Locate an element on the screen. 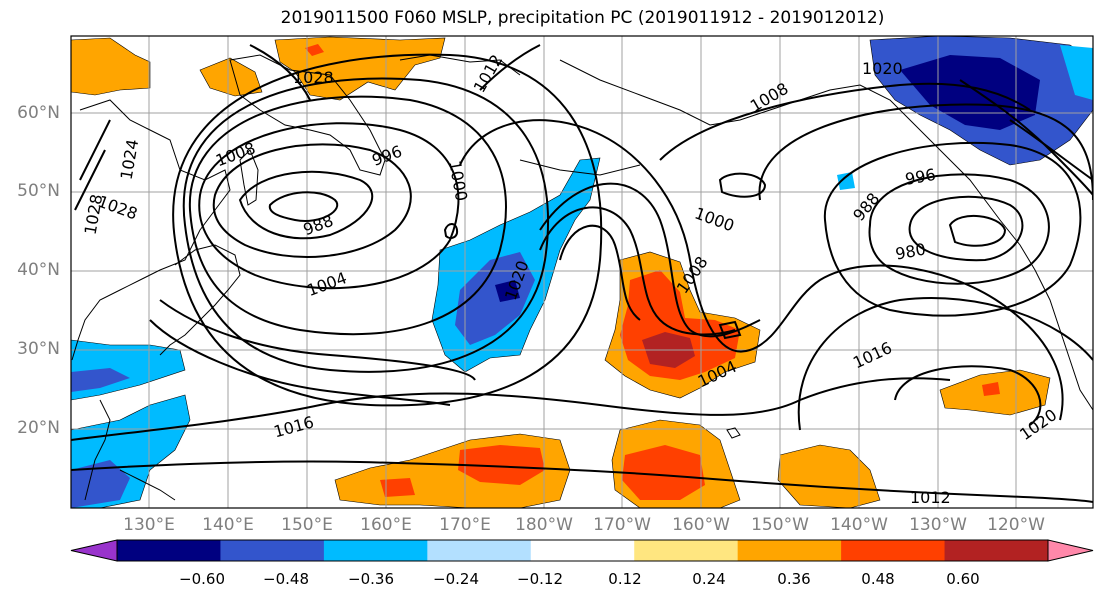 The width and height of the screenshot is (1105, 601). colorbar-tick: −0.12 is located at coordinates (540, 579).